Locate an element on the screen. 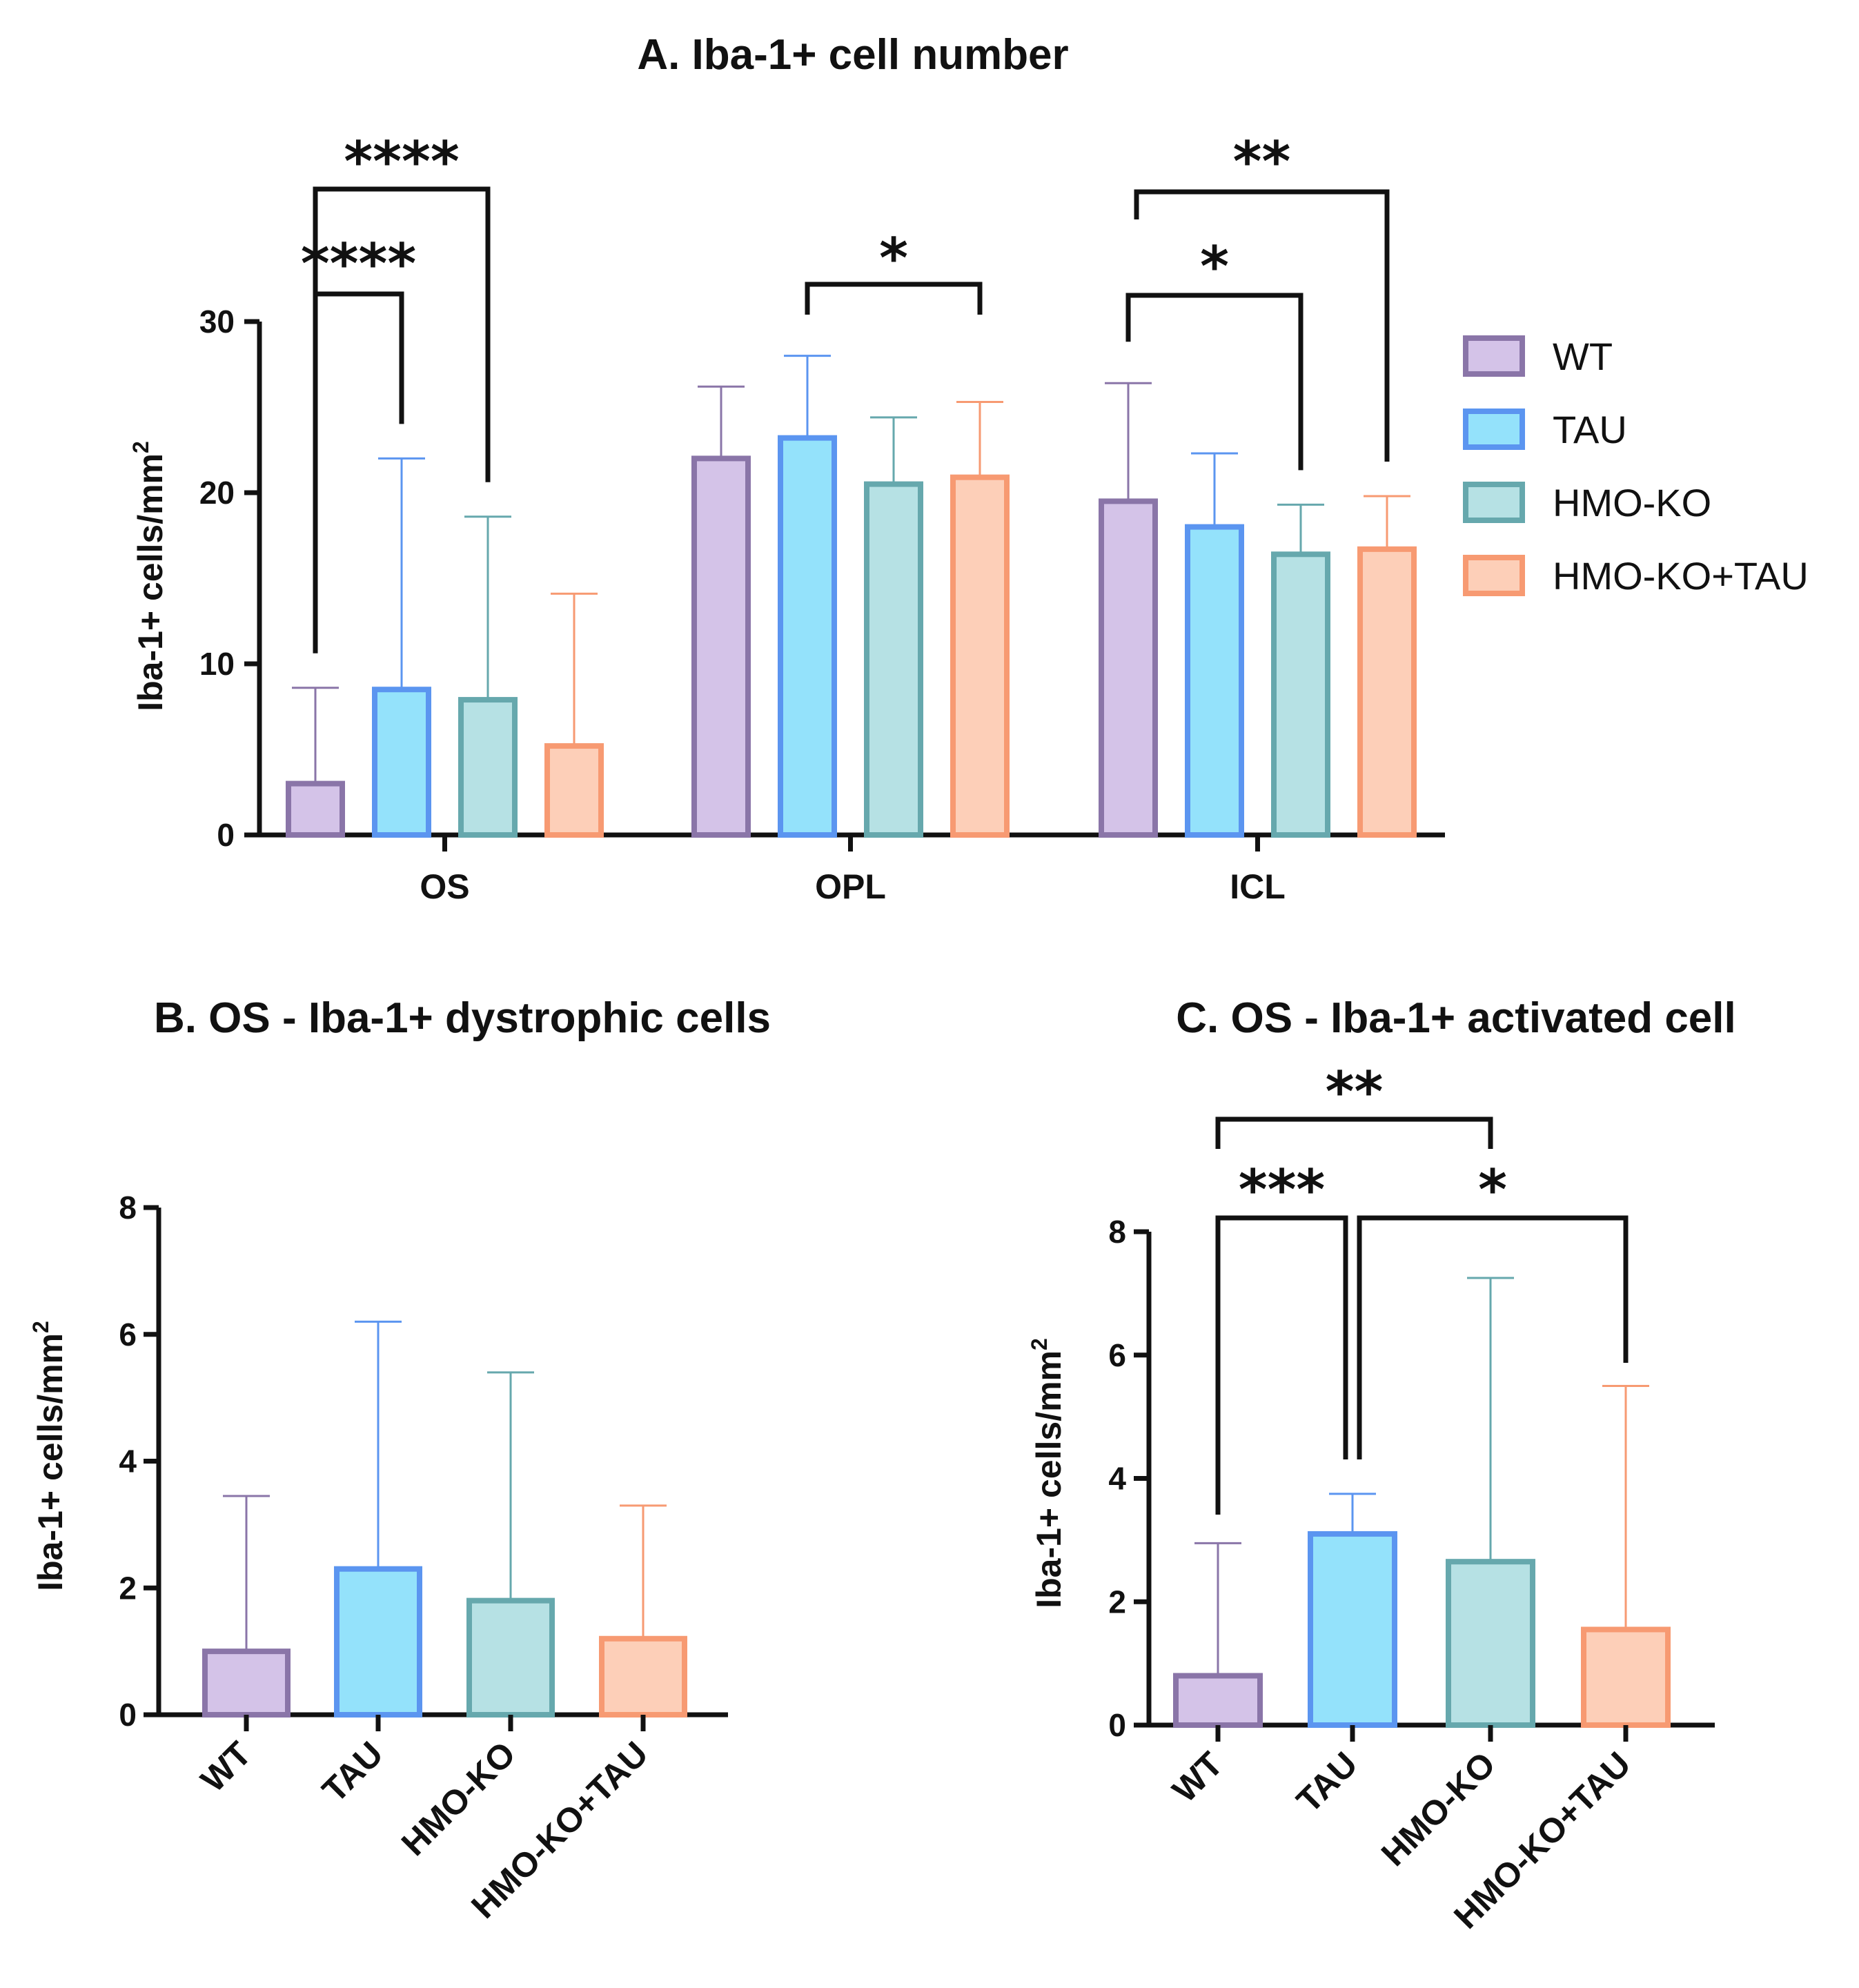 Image resolution: width=1859 pixels, height=1988 pixels. chart-a-y-tick-label: 20 is located at coordinates (217, 493).